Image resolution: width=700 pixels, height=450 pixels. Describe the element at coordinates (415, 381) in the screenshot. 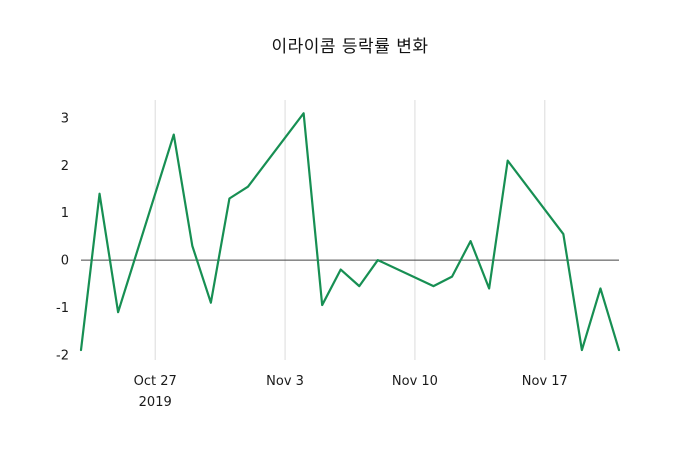

I see `x-tick-label: Nov 10` at that location.